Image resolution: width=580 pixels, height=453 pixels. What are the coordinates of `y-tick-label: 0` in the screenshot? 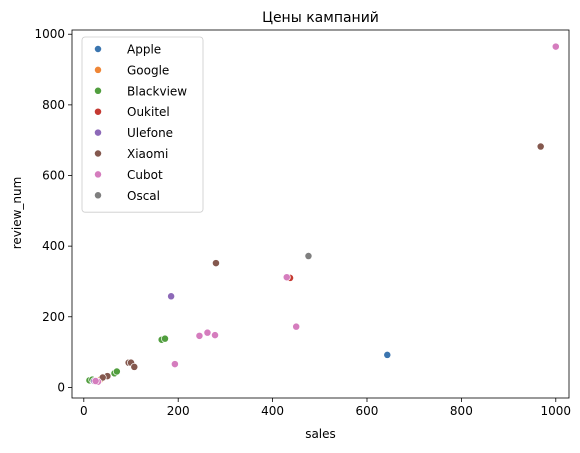 It's located at (61, 387).